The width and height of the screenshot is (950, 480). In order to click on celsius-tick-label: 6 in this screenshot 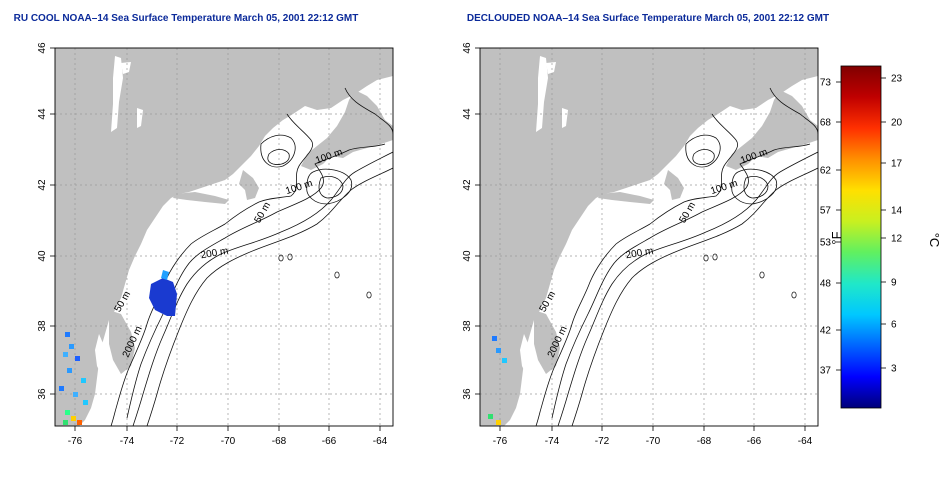, I will do `click(894, 325)`.